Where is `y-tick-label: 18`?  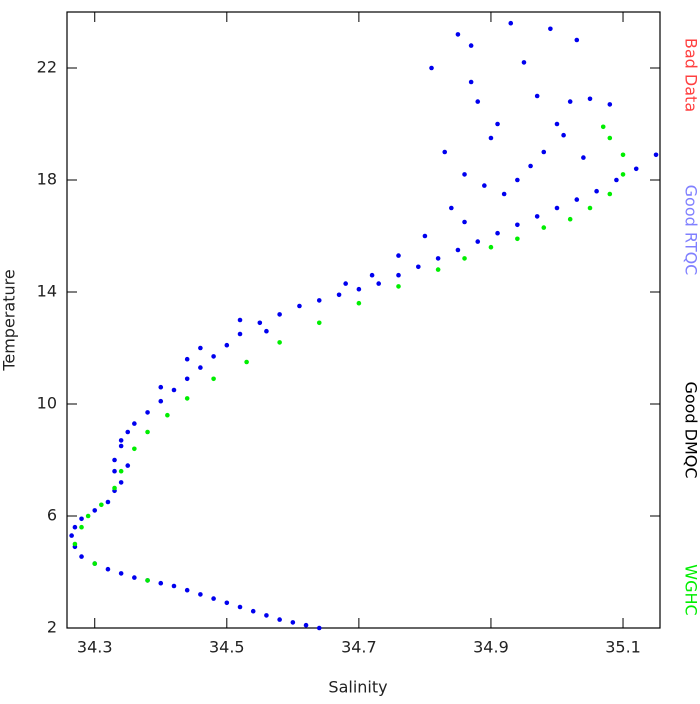
y-tick-label: 18 is located at coordinates (47, 179).